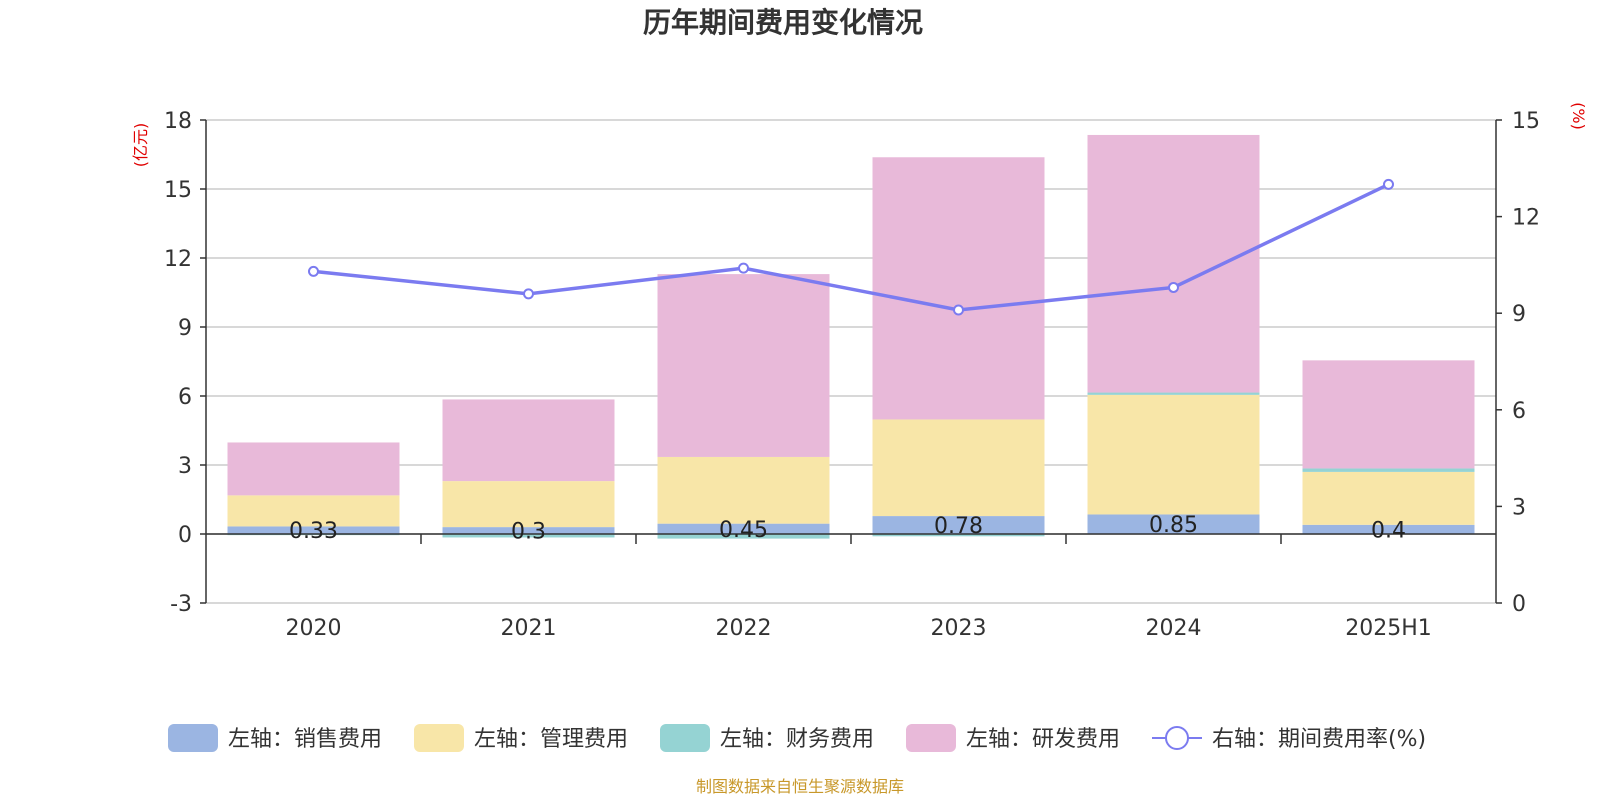  What do you see at coordinates (1519, 314) in the screenshot?
I see `right-tick-label: 9` at bounding box center [1519, 314].